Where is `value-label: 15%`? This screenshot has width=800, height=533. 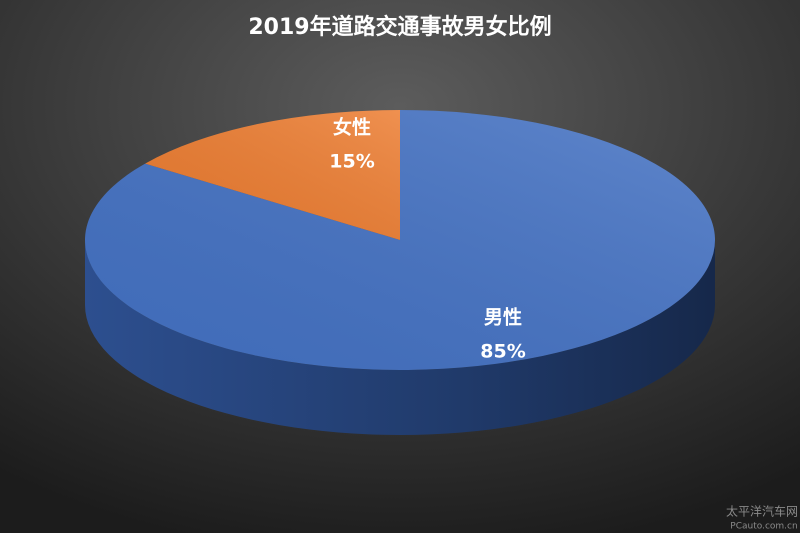
value-label: 15% is located at coordinates (351, 162).